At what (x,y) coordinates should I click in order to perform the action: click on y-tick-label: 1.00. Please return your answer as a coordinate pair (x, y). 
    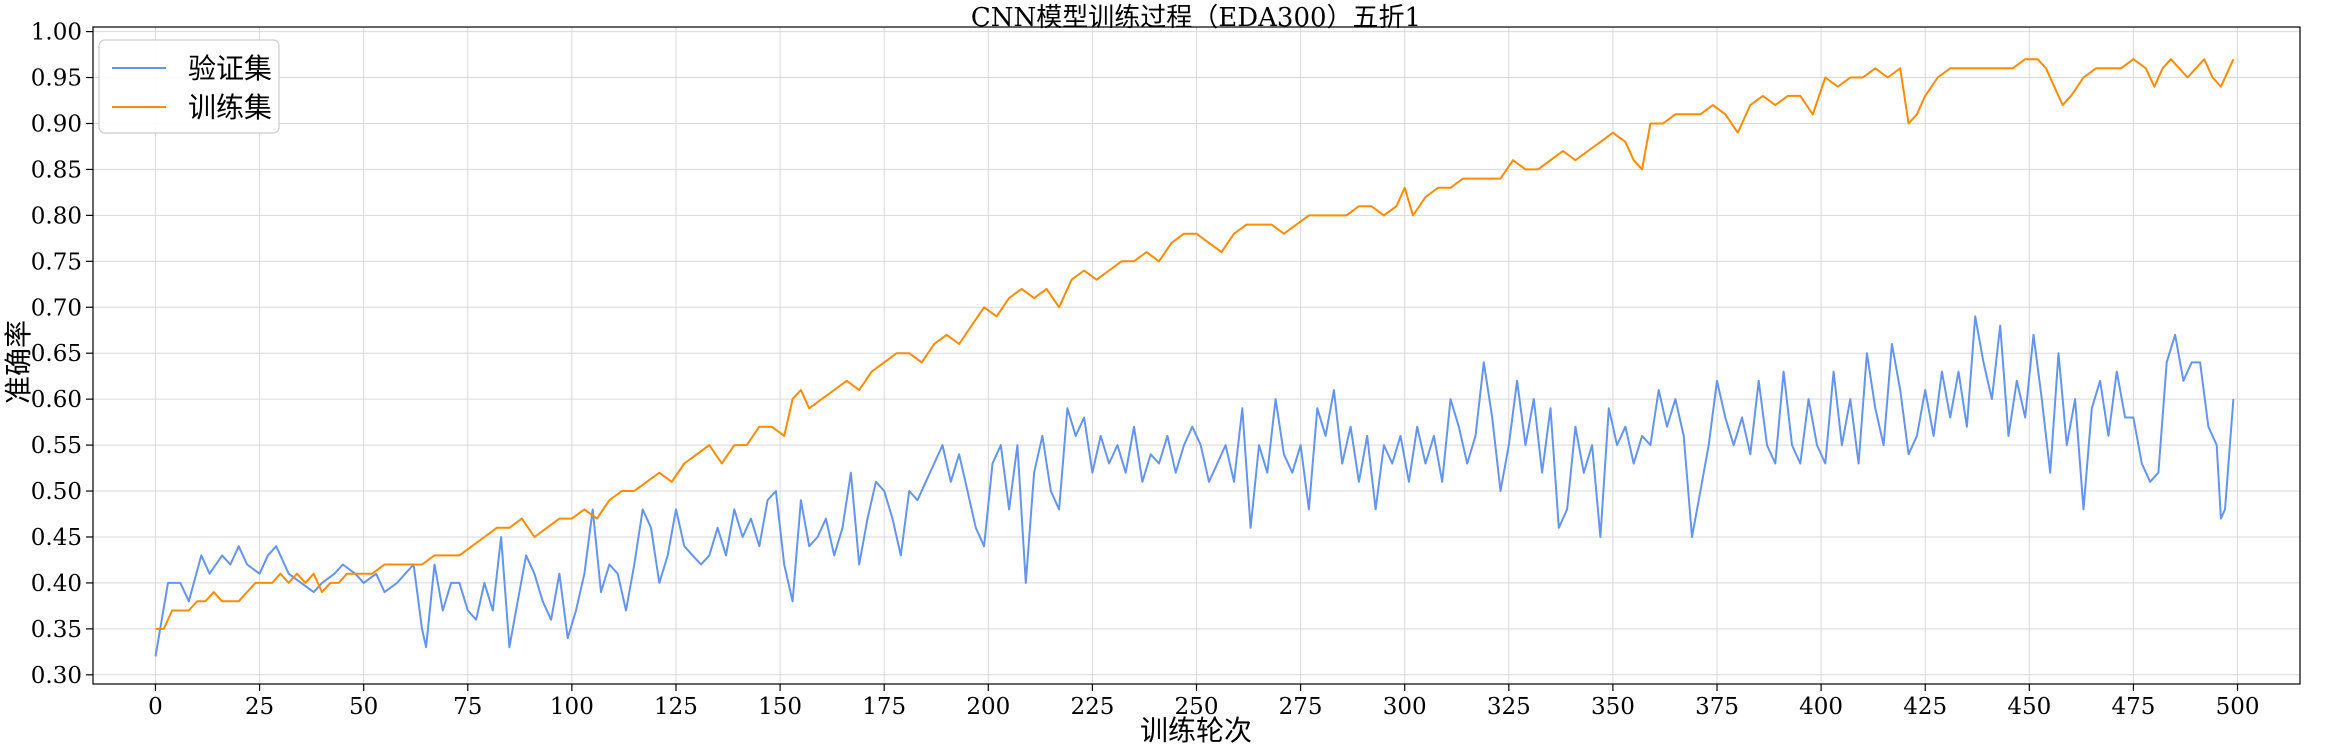
    Looking at the image, I should click on (56, 33).